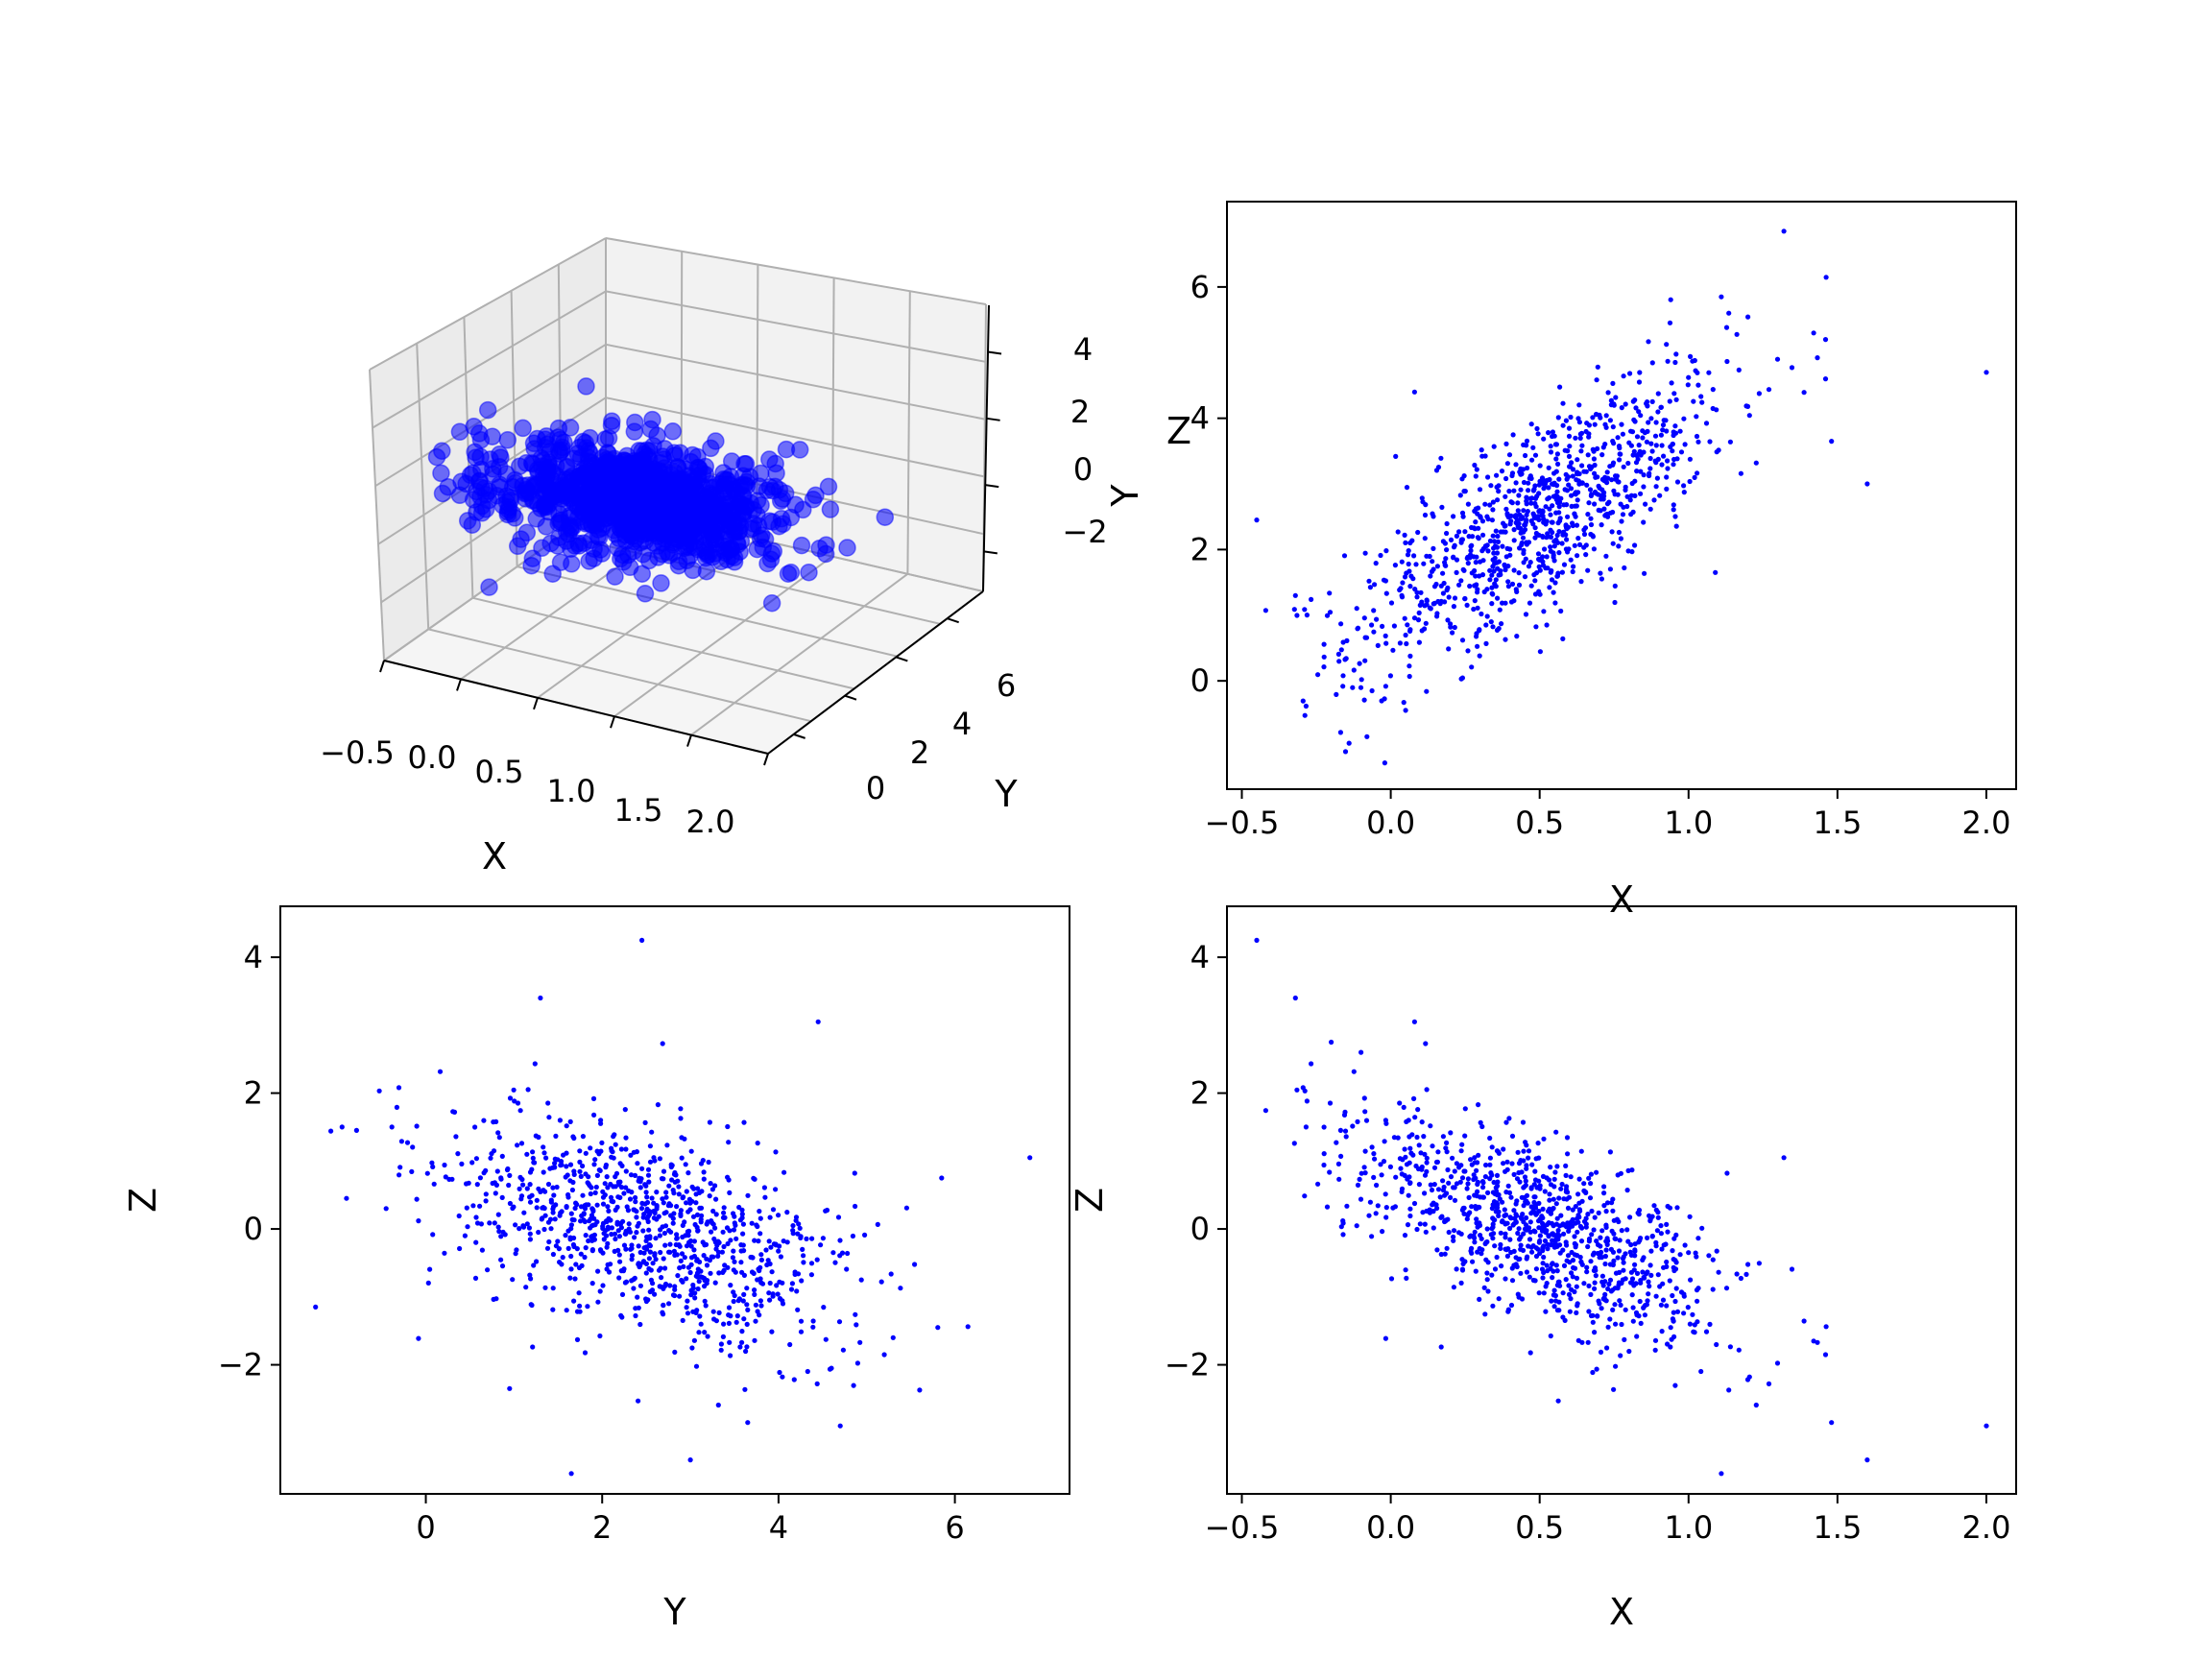 The height and width of the screenshot is (1659, 2212). What do you see at coordinates (919, 752) in the screenshot?
I see `tick-label-3d: 2` at bounding box center [919, 752].